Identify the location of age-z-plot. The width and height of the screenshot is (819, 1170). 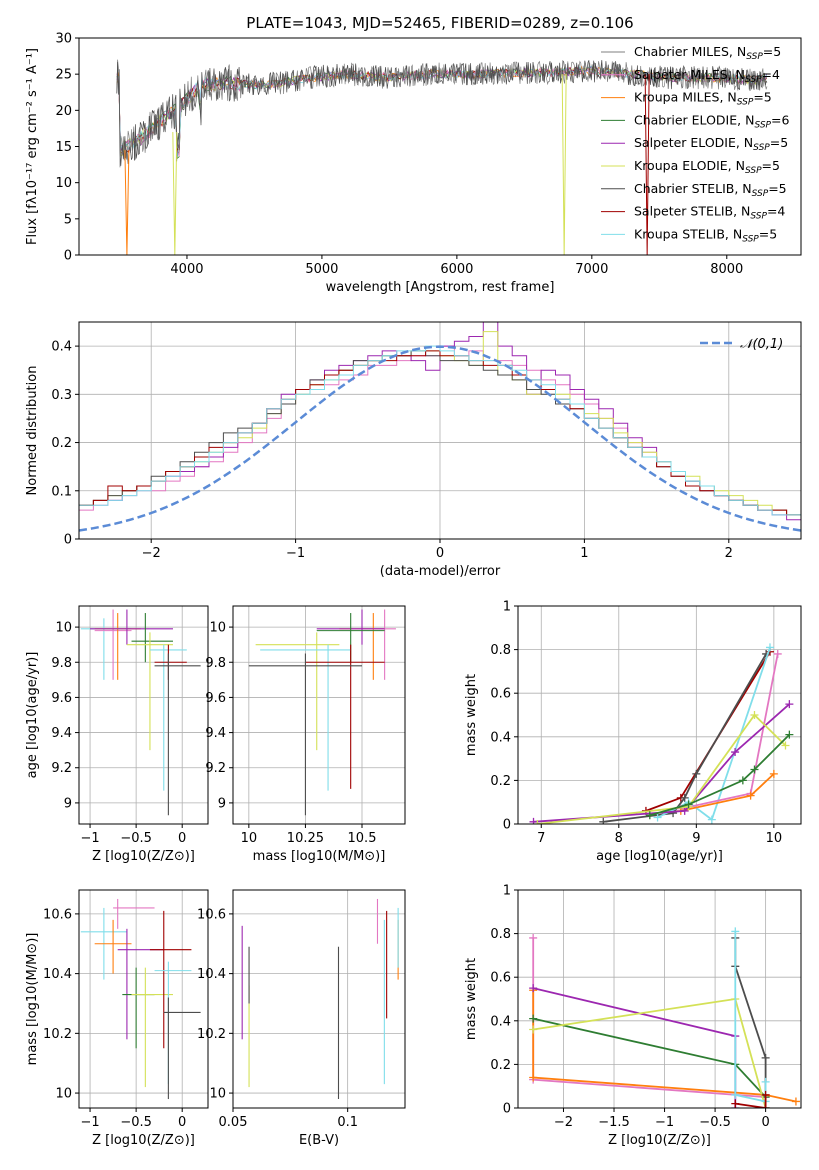
(140, 712).